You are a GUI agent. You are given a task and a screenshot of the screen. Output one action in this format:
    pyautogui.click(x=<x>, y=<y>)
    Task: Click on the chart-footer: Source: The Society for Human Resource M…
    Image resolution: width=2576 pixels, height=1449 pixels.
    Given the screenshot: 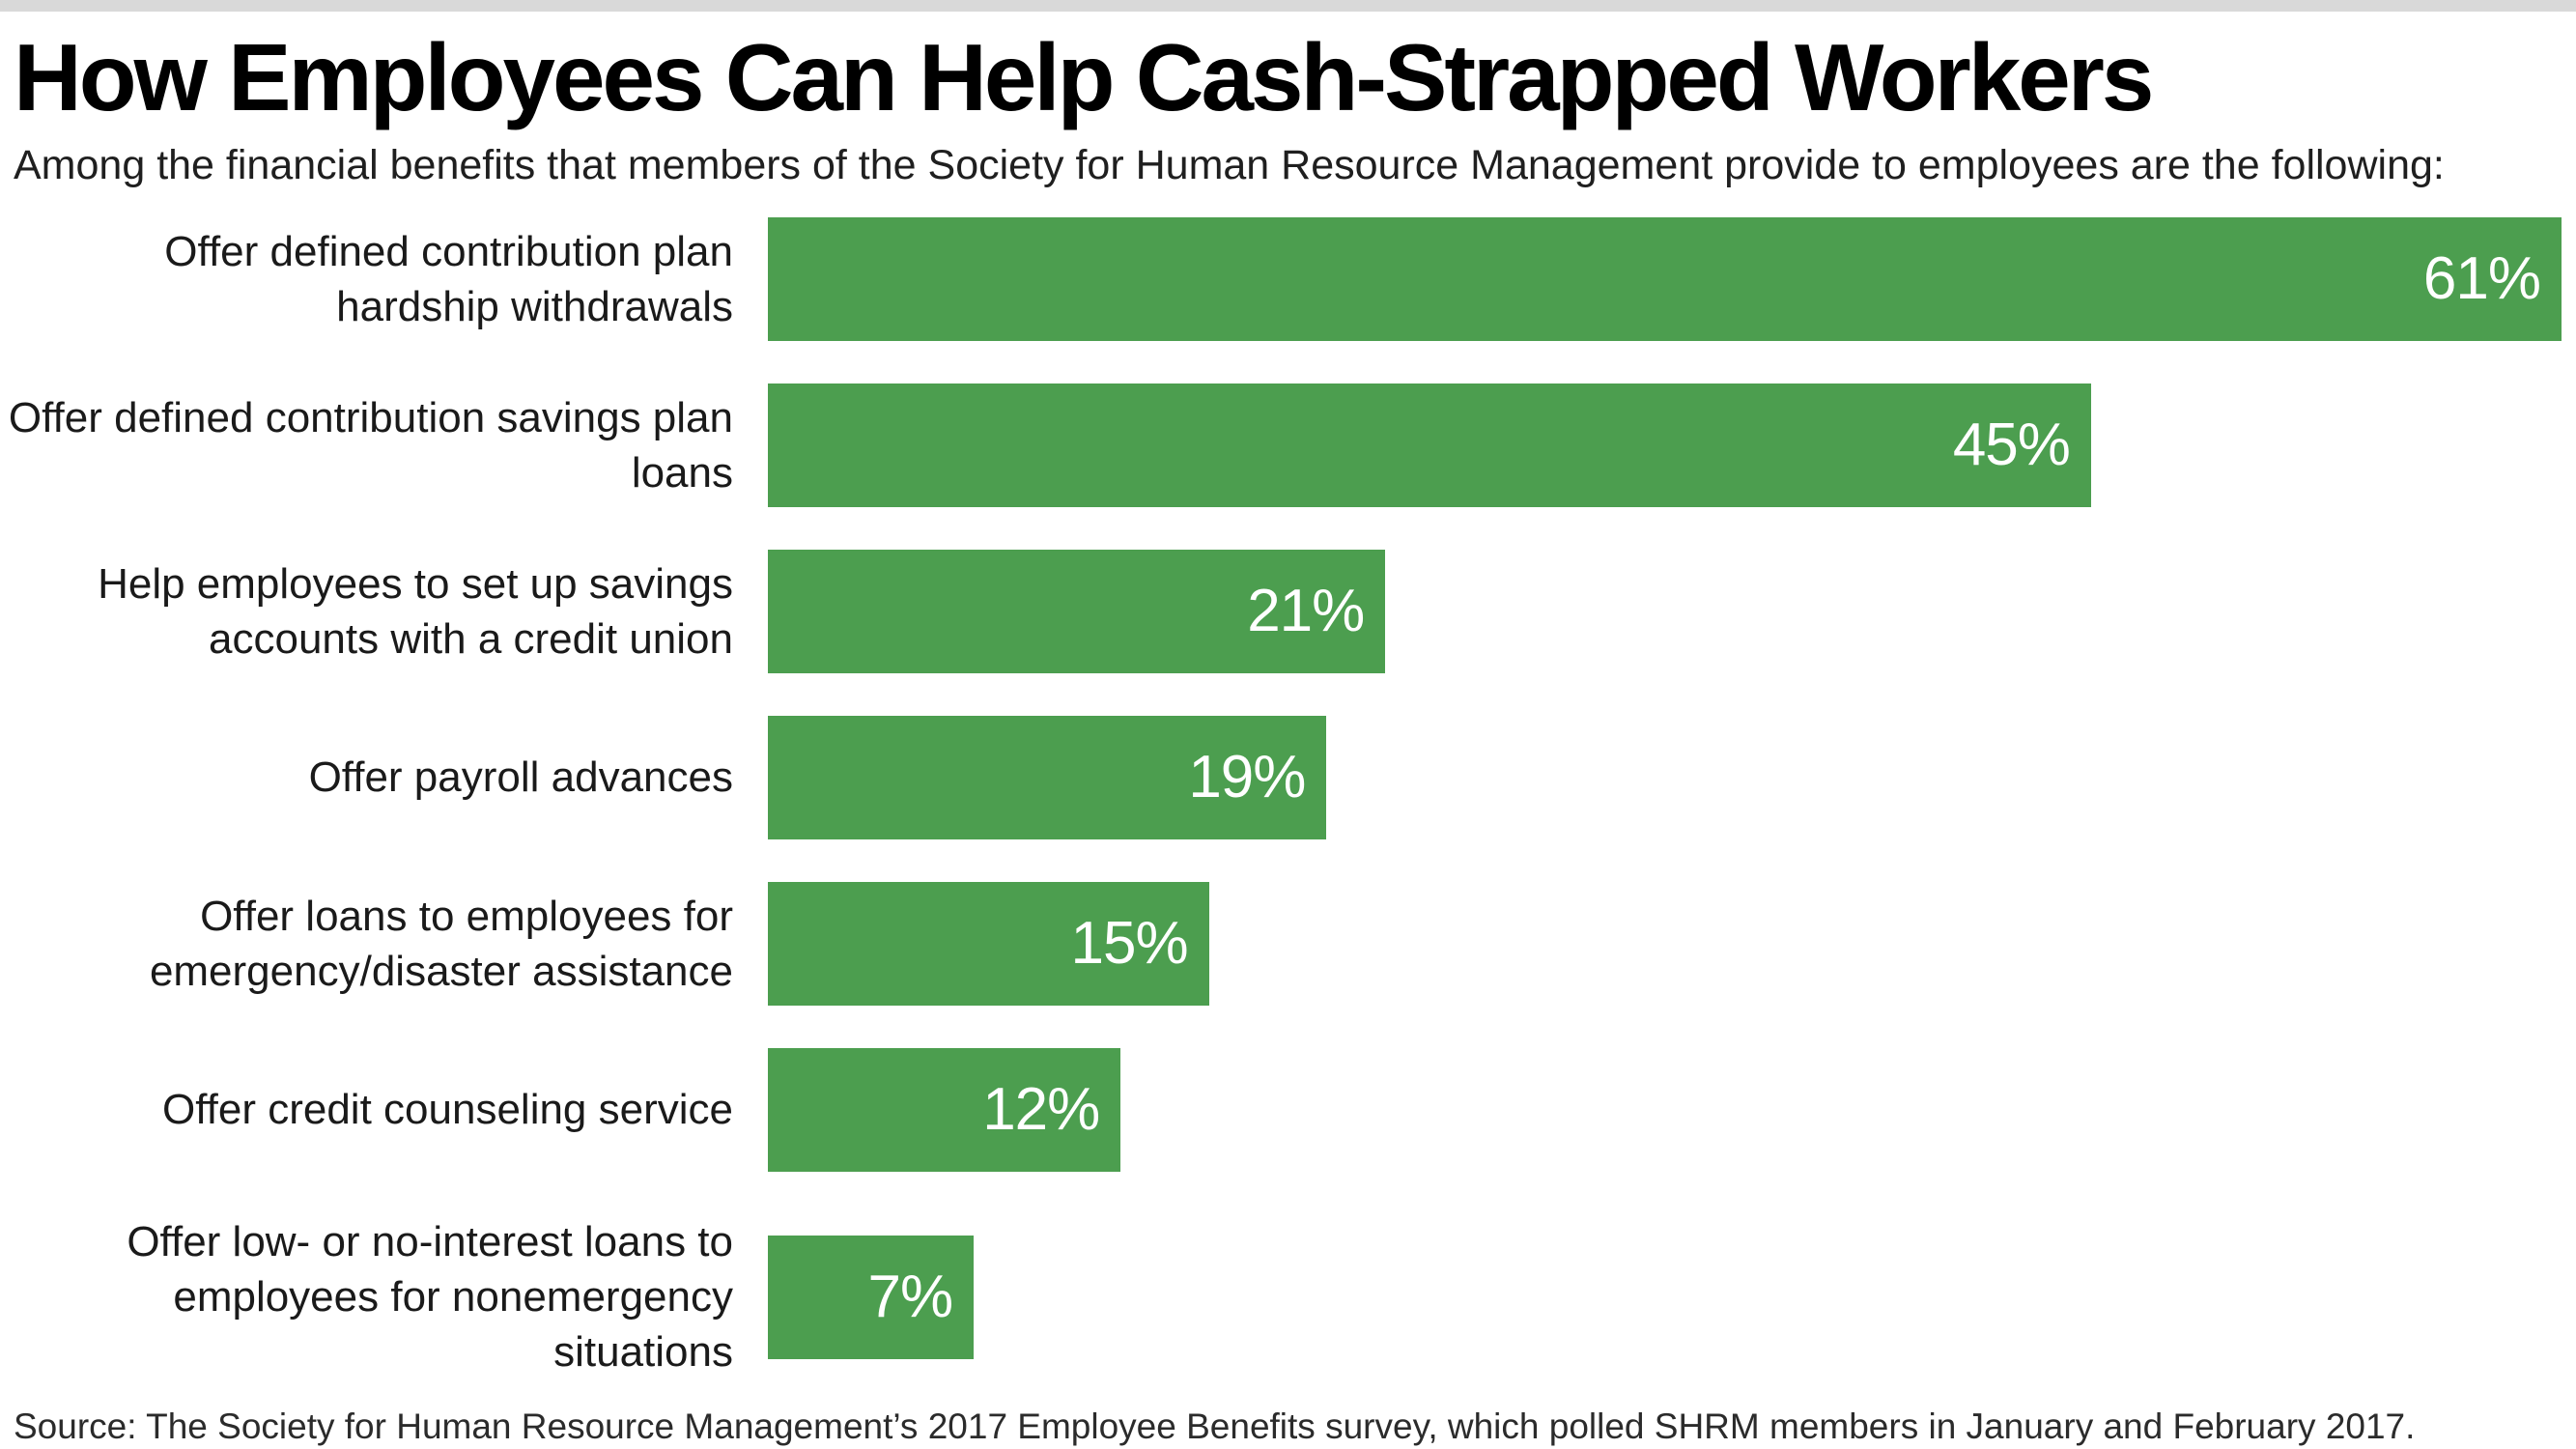 What is the action you would take?
    pyautogui.click(x=1288, y=1413)
    